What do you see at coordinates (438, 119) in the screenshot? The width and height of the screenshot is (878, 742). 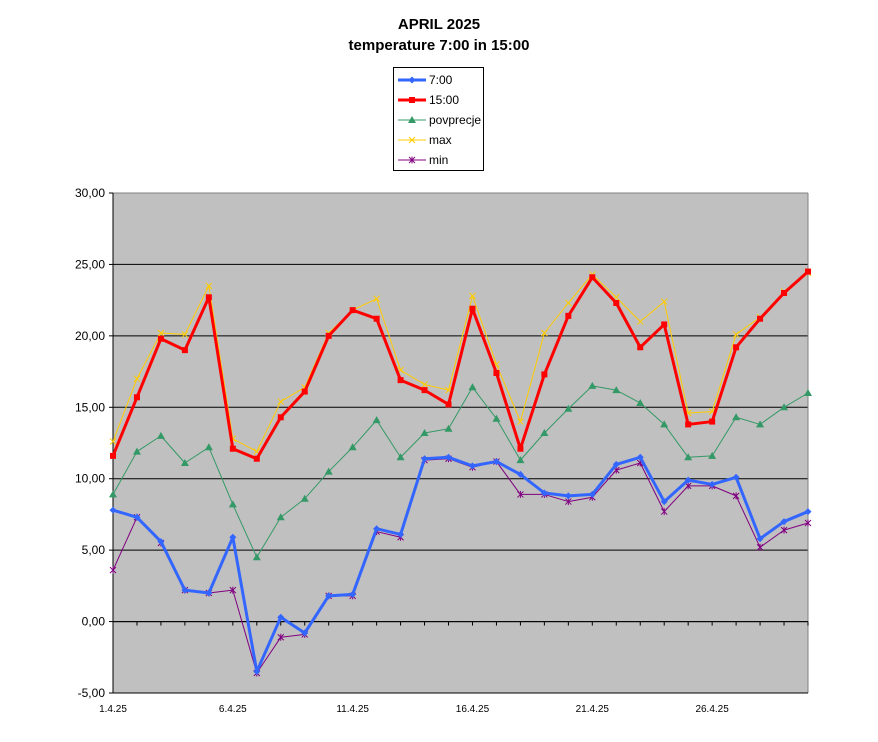 I see `legend: 7:00 15:00 povprecje max min` at bounding box center [438, 119].